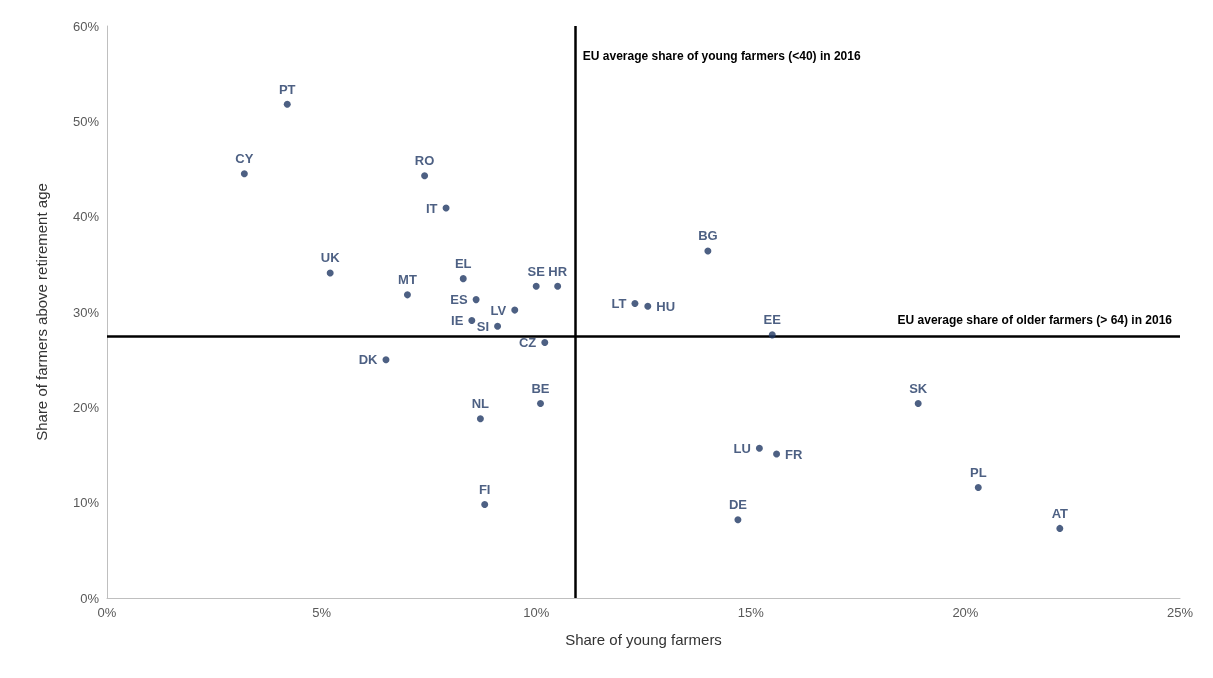 This screenshot has width=1213, height=678. Describe the element at coordinates (424, 161) in the screenshot. I see `series-label: RO` at that location.